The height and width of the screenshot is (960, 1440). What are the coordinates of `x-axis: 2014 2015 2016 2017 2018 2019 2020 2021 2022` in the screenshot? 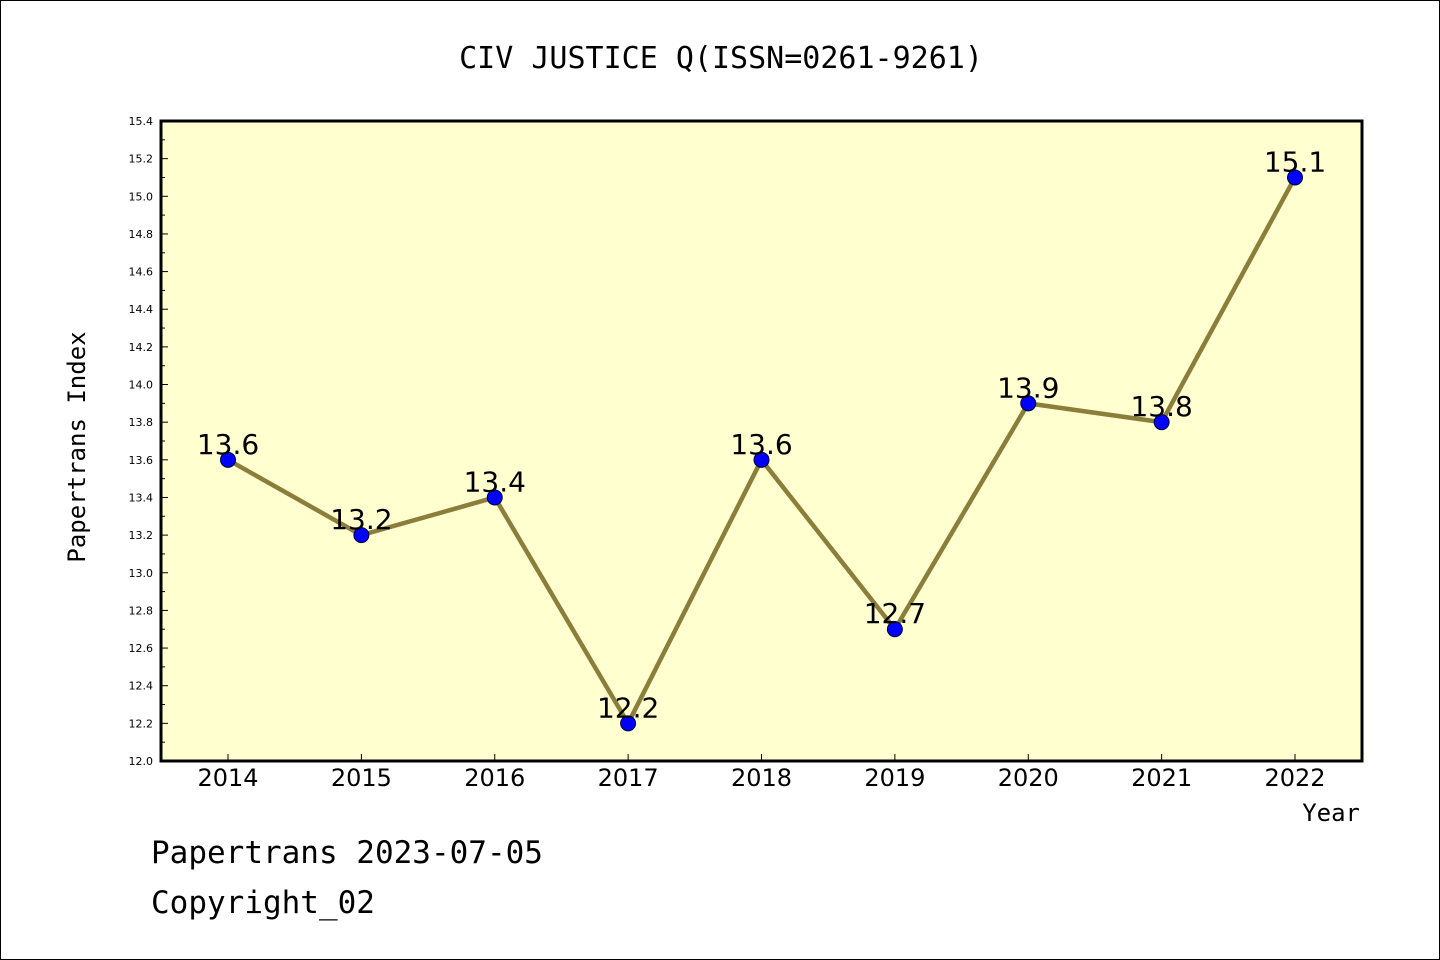 It's located at (761, 773).